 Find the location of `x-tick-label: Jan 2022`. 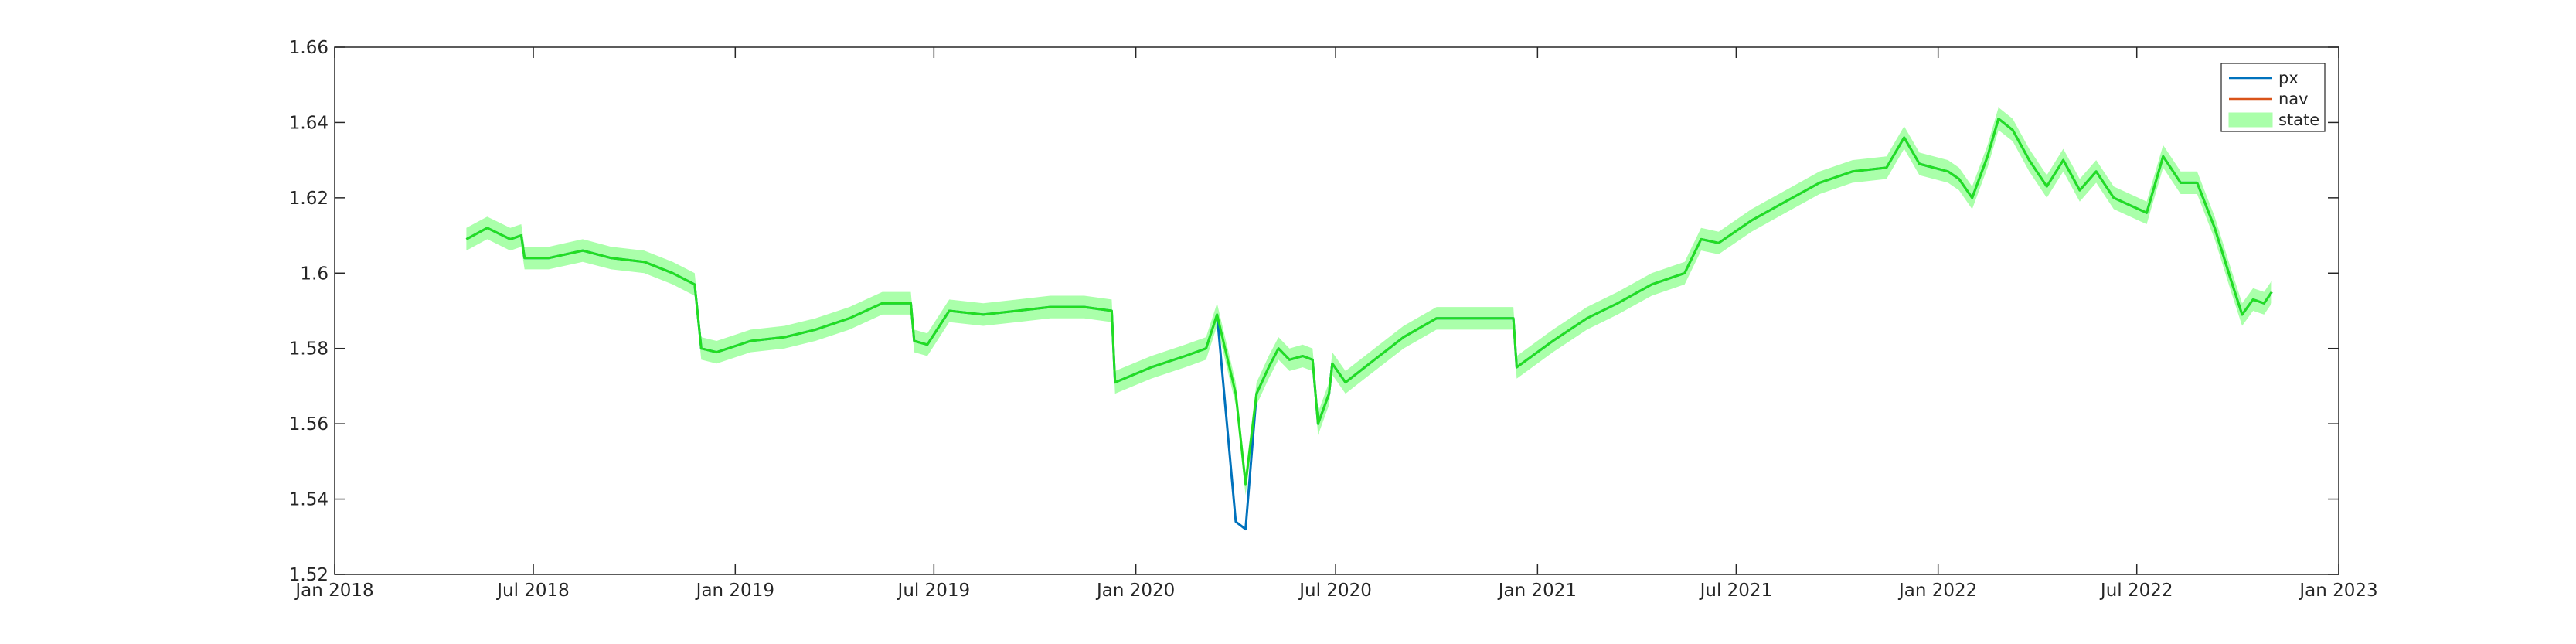

x-tick-label: Jan 2022 is located at coordinates (1937, 591).